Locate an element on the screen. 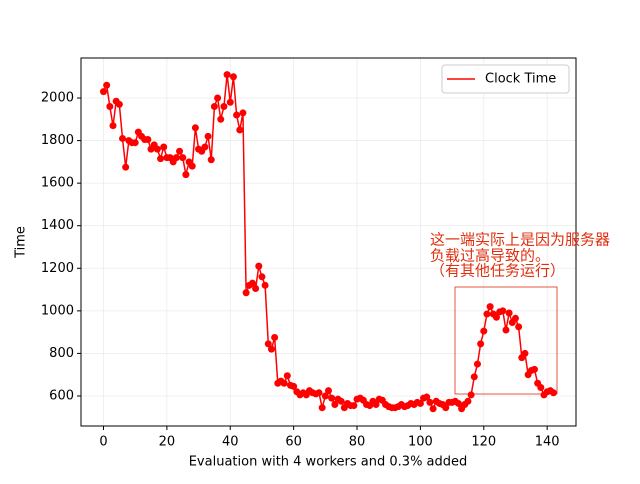  y-axis-label: Time is located at coordinates (21, 242).